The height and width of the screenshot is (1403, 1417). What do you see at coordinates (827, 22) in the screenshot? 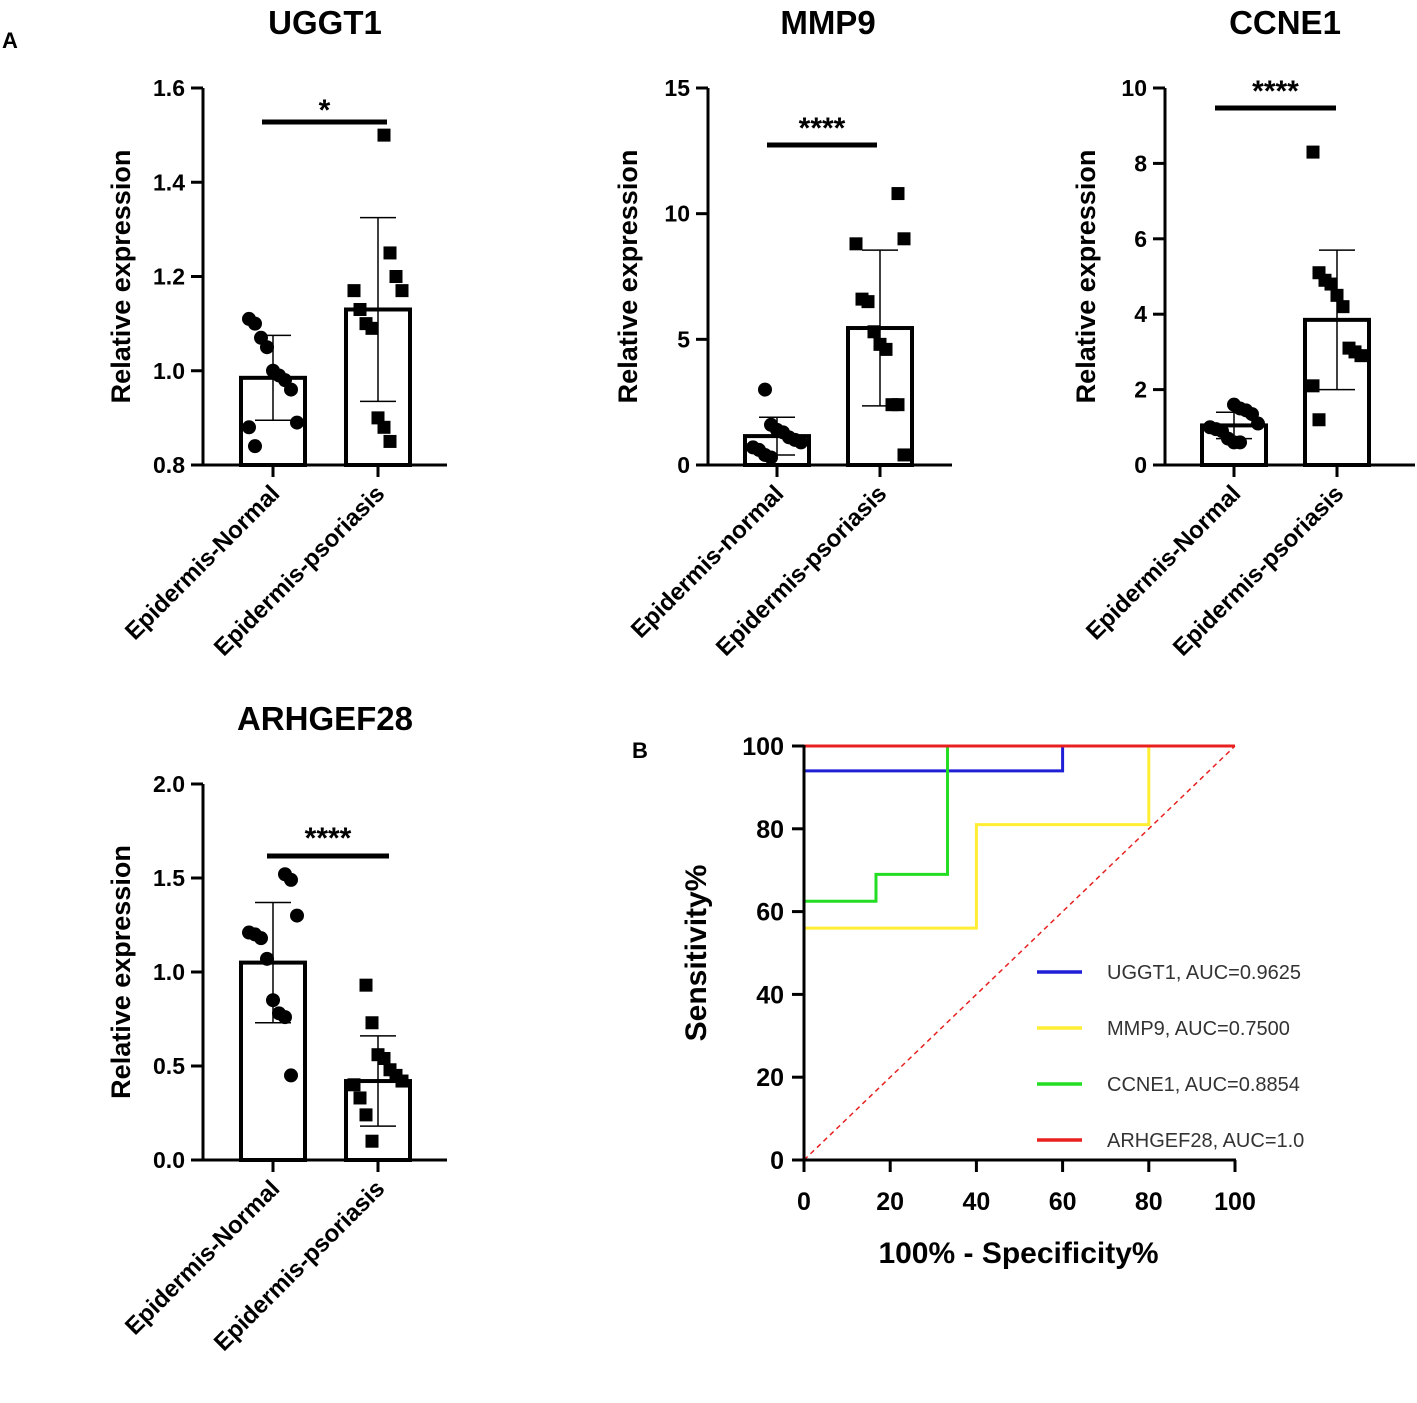
I see `chart-title: MMP9` at bounding box center [827, 22].